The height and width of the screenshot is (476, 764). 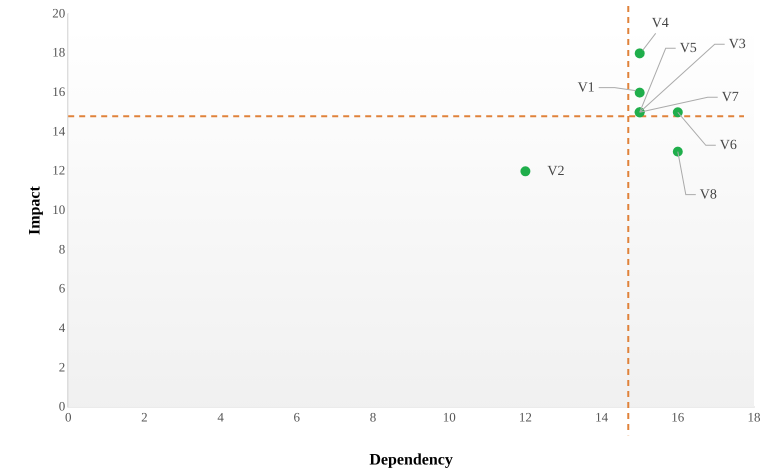 What do you see at coordinates (730, 97) in the screenshot?
I see `annotation: V7` at bounding box center [730, 97].